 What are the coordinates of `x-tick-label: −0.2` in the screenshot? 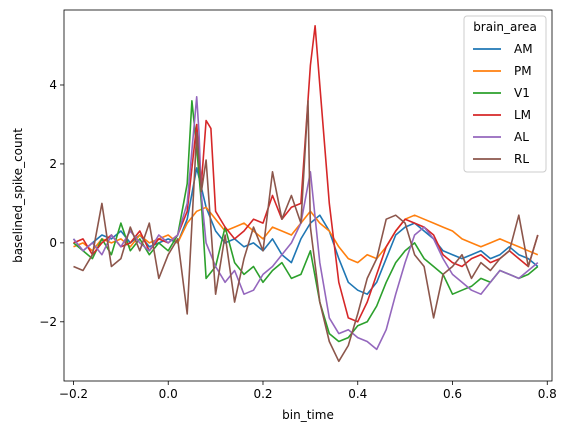 It's located at (73, 394).